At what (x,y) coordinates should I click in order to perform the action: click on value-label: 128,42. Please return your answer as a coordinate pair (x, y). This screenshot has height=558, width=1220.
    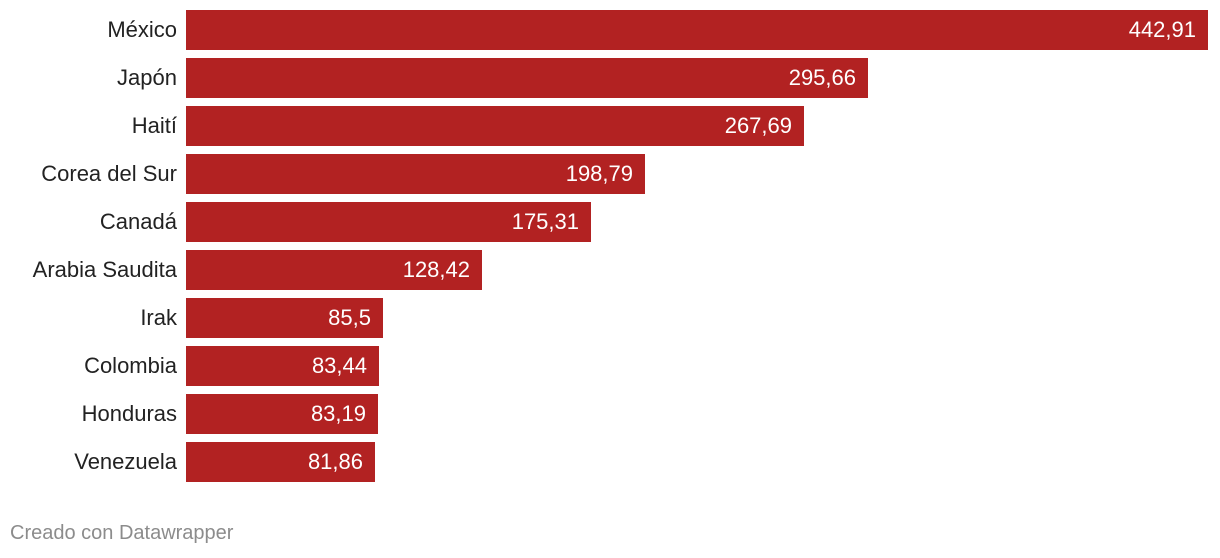
    Looking at the image, I should click on (436, 269).